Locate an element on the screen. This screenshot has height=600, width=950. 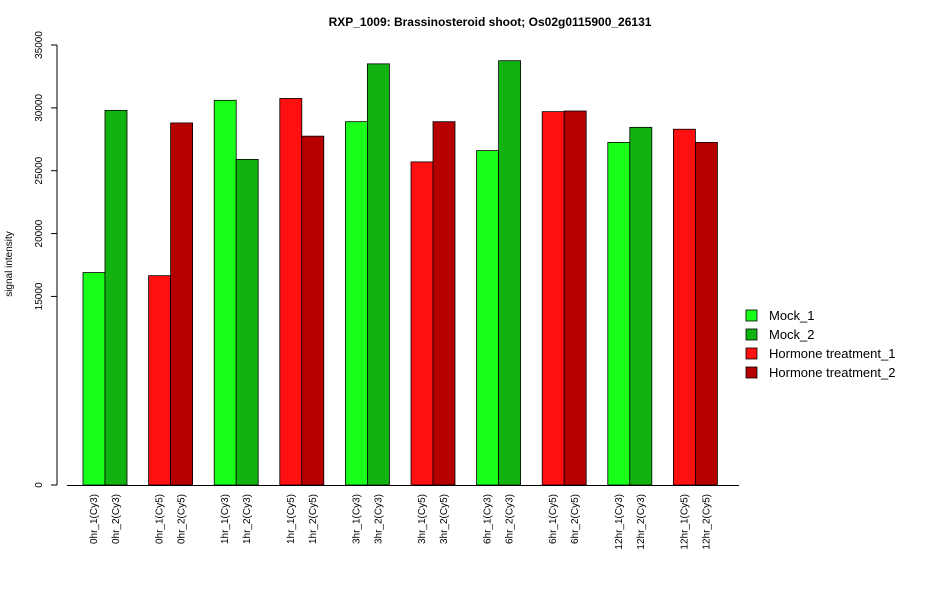
x-tick-label: 12hr_1(Cy5) is located at coordinates (684, 522).